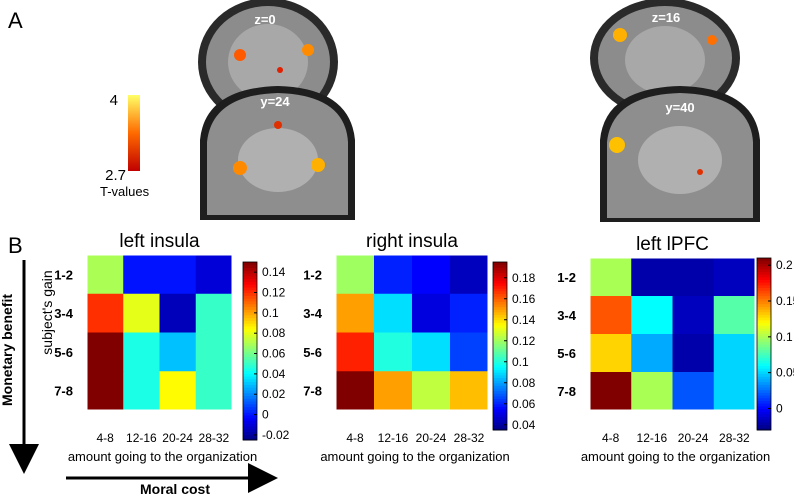 This screenshot has width=794, height=496. Describe the element at coordinates (524, 320) in the screenshot. I see `colorbar-tick-label: 0.14` at that location.